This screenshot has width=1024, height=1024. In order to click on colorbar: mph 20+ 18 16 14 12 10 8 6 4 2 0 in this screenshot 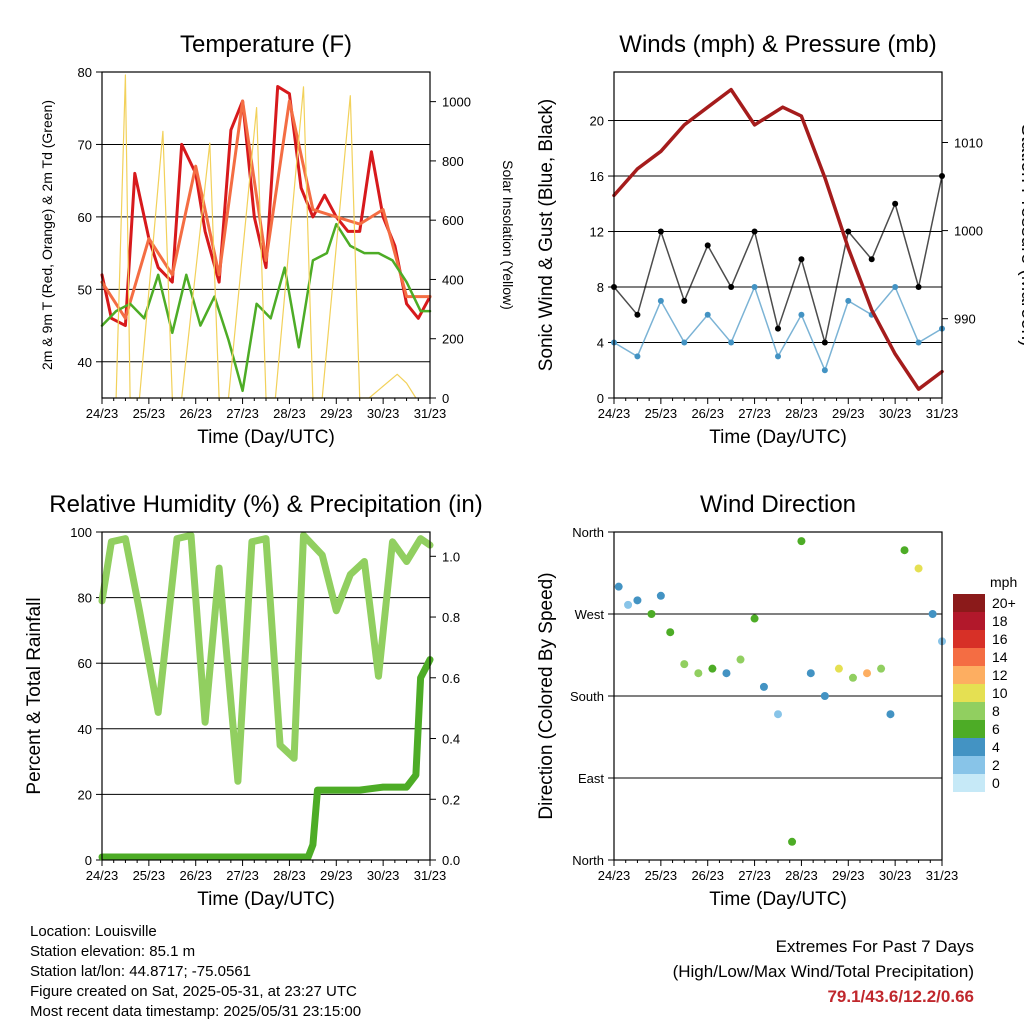, I will do `click(985, 683)`.